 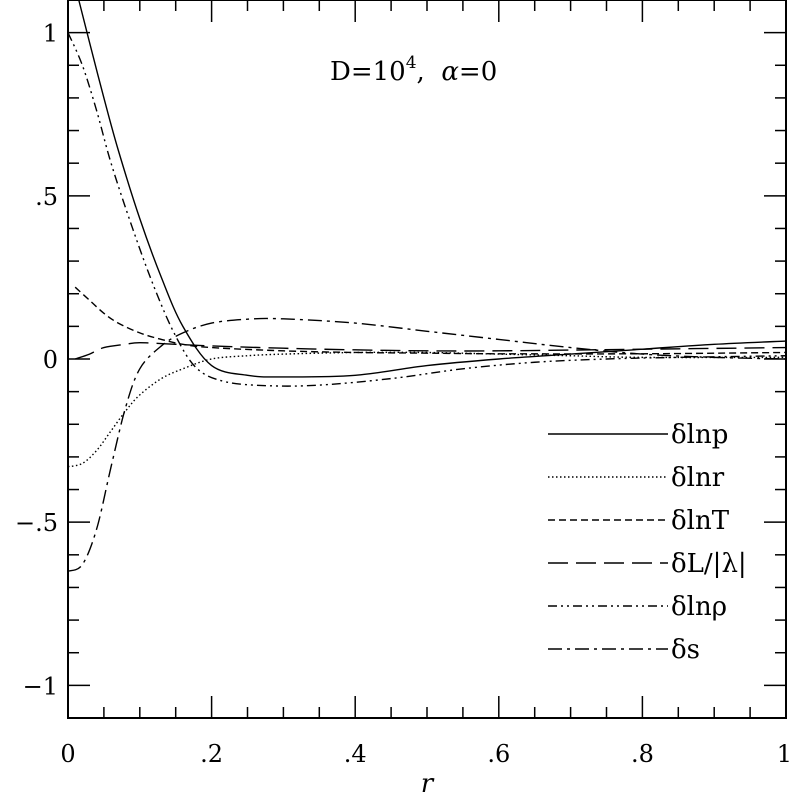 What do you see at coordinates (428, 783) in the screenshot?
I see `x-axis-title: r` at bounding box center [428, 783].